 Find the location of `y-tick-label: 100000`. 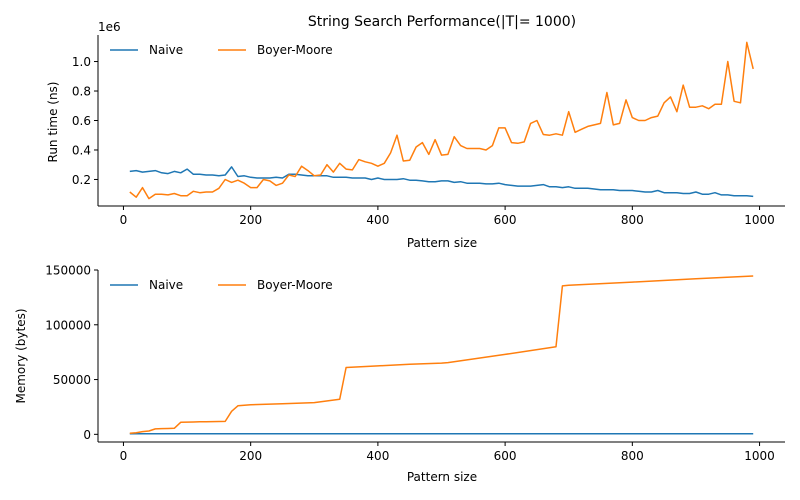

y-tick-label: 100000 is located at coordinates (68, 325).